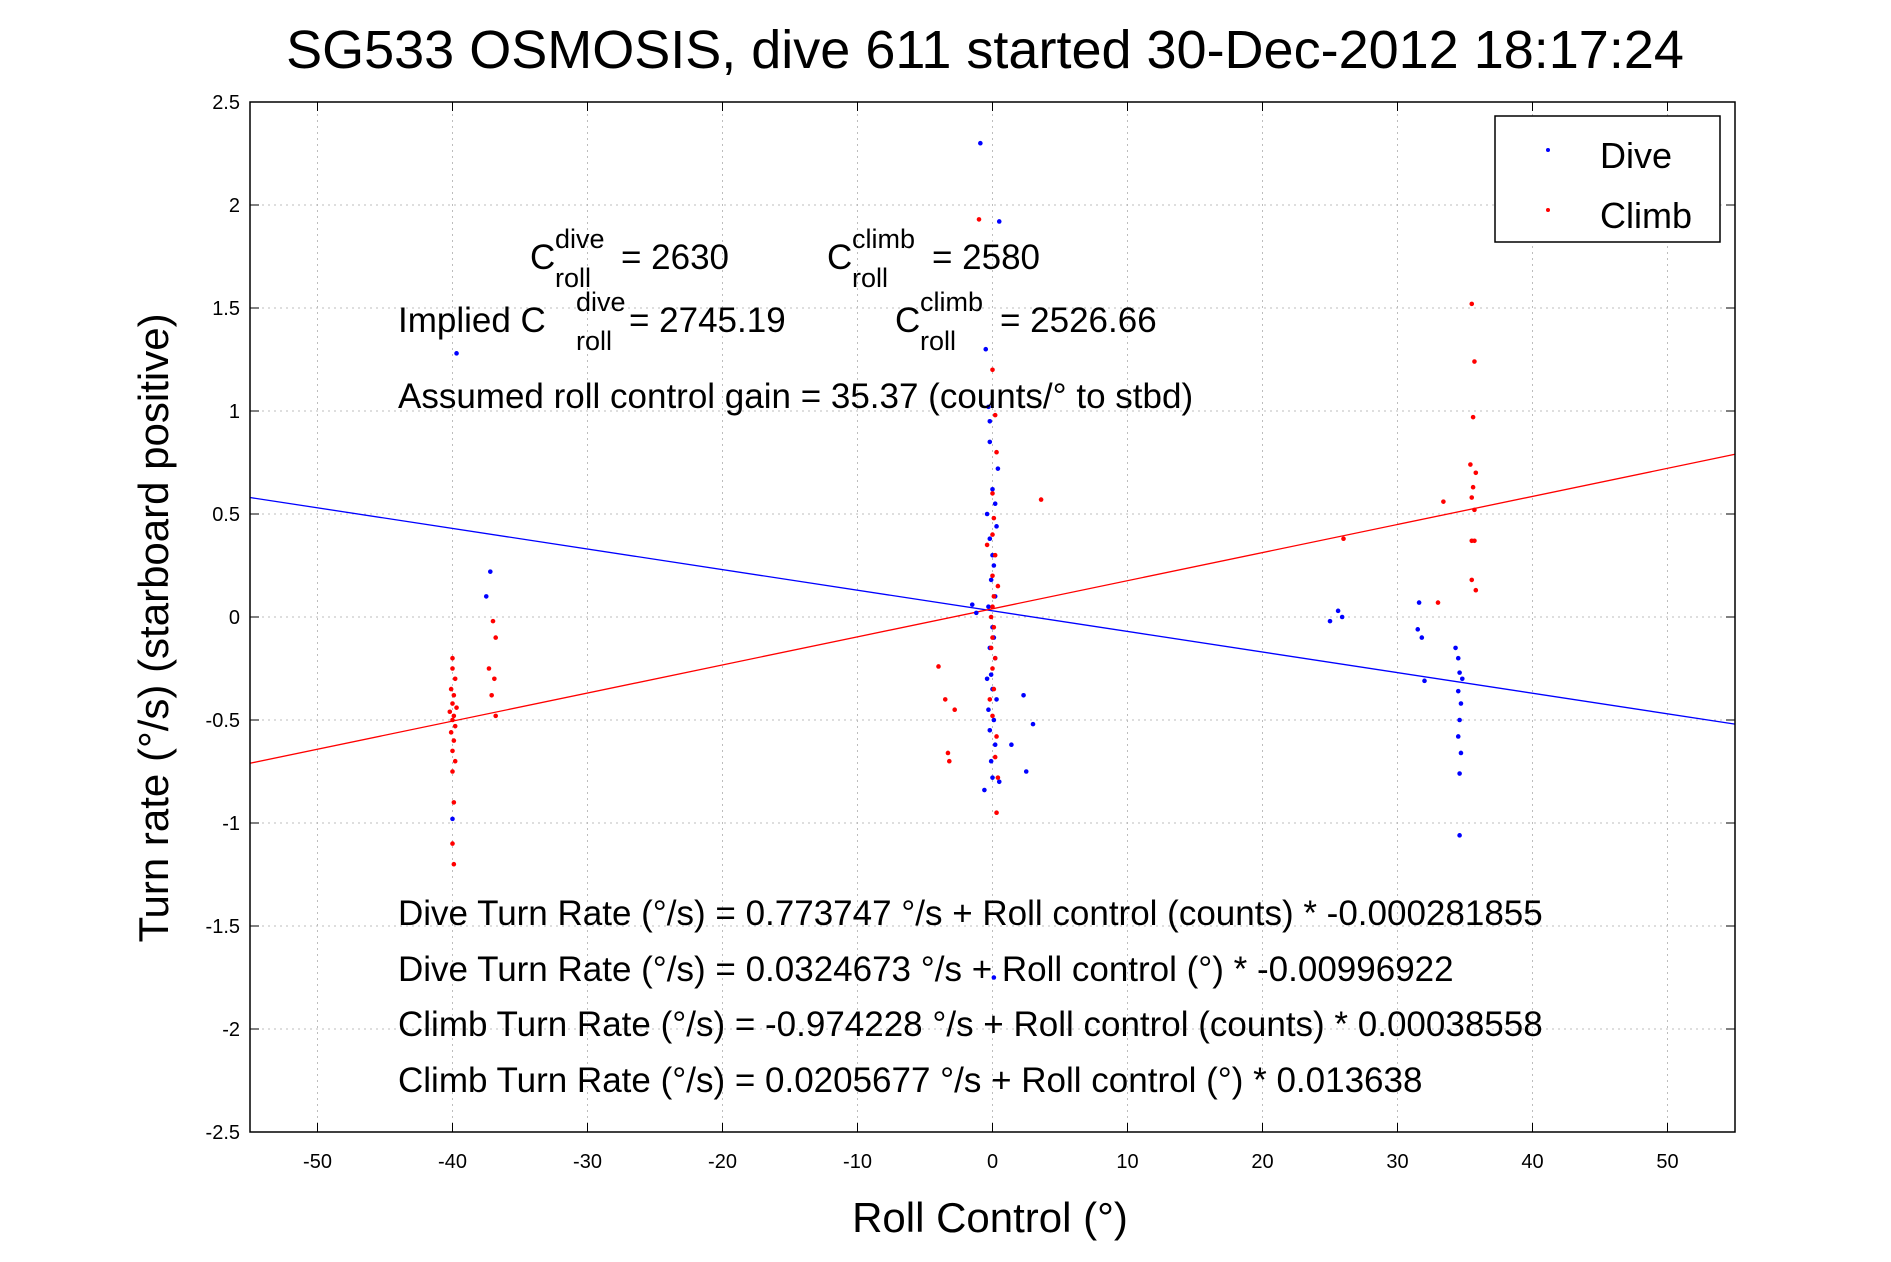 This screenshot has height=1262, width=1891. What do you see at coordinates (1646, 215) in the screenshot?
I see `legend-climb-label: Climb` at bounding box center [1646, 215].